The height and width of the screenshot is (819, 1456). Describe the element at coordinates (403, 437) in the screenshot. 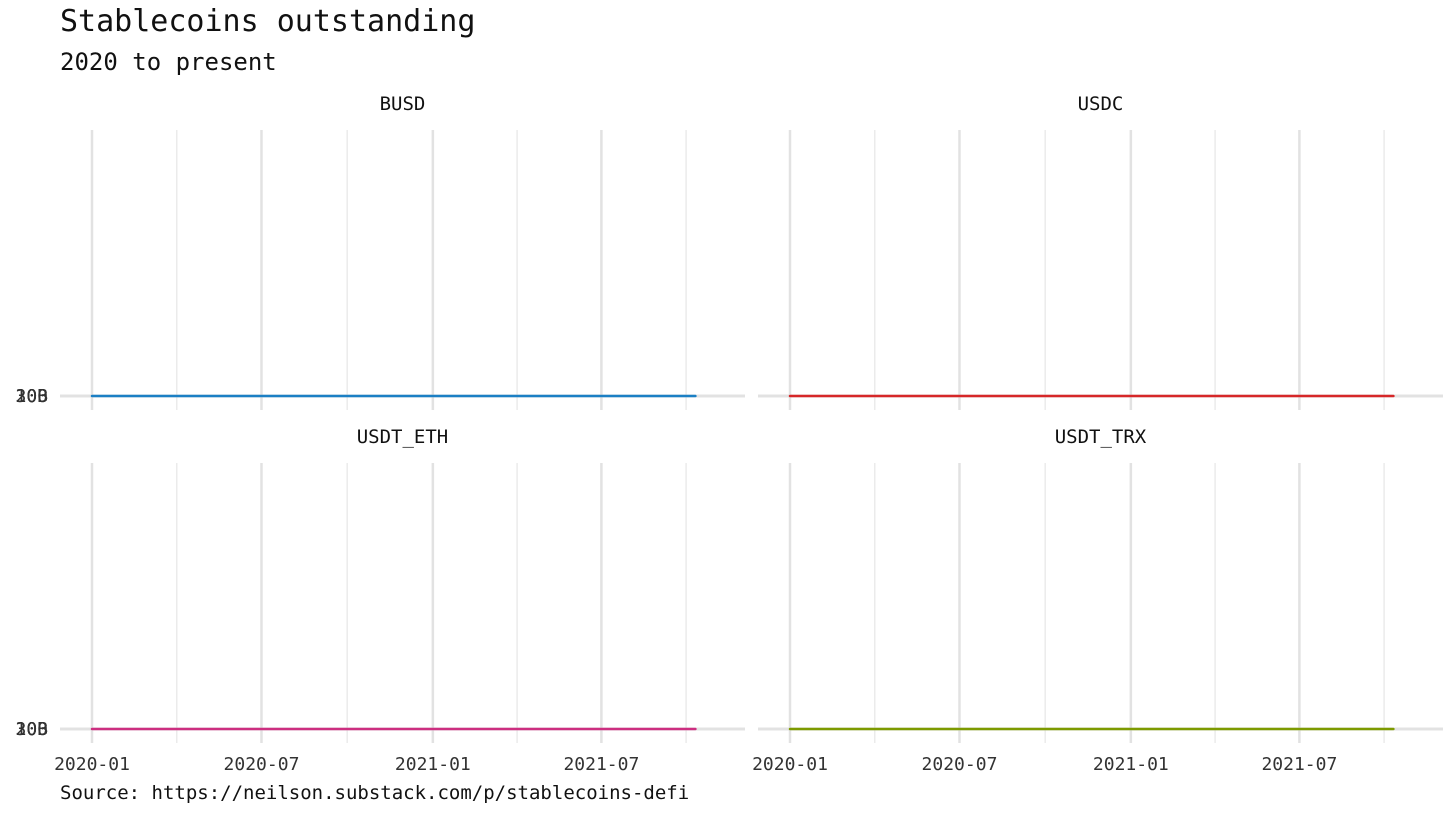

I see `facet-strip-label: USDT_ETH` at that location.